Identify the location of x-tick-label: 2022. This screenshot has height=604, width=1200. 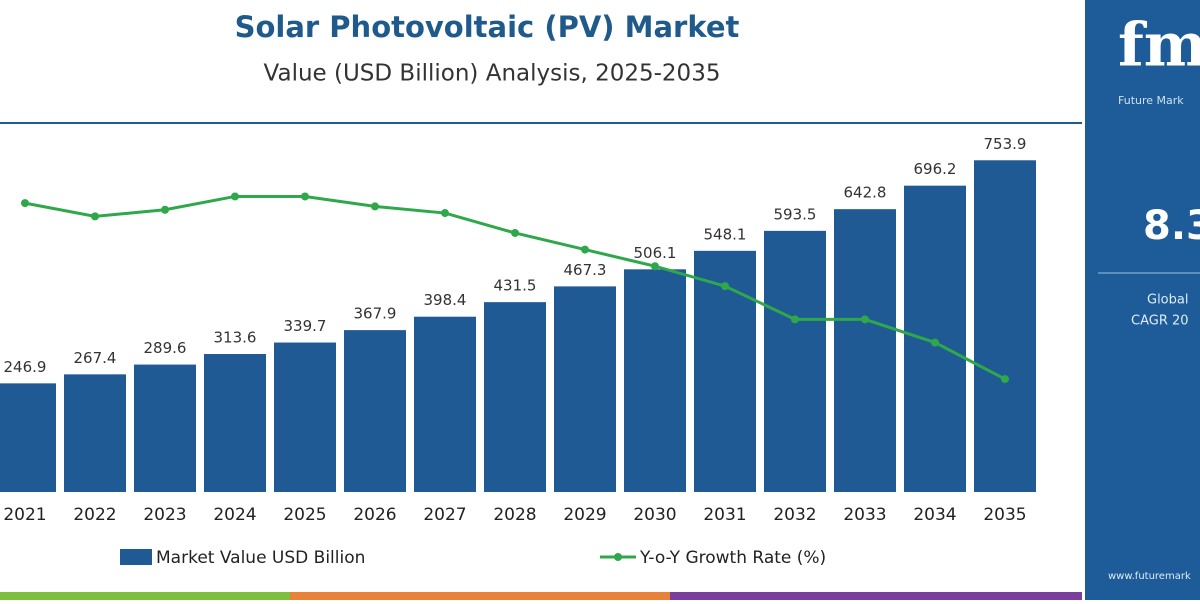
(94, 515).